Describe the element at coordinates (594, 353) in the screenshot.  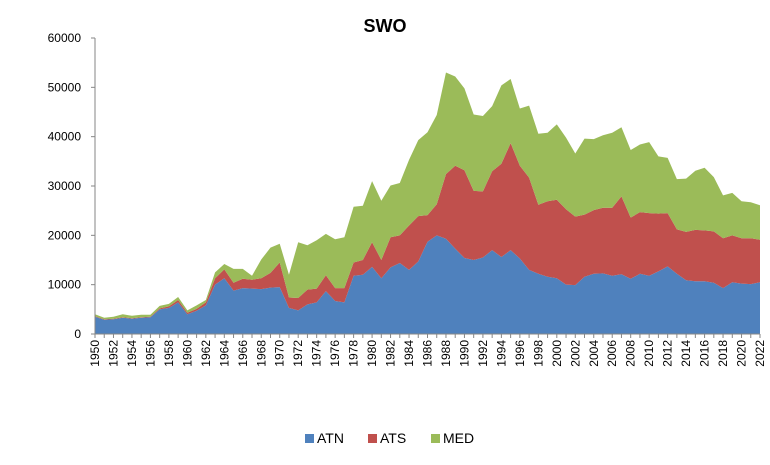
I see `x-tick-label: 2004` at that location.